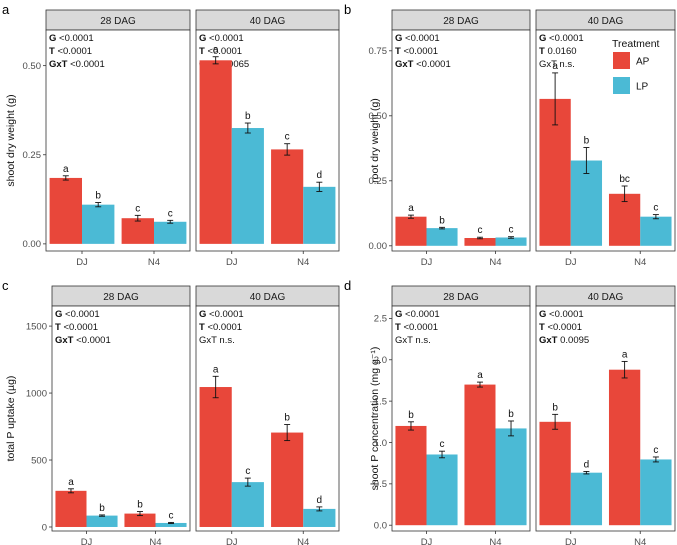 This screenshot has height=545, width=677. What do you see at coordinates (320, 500) in the screenshot?
I see `significance-letter: d` at bounding box center [320, 500].